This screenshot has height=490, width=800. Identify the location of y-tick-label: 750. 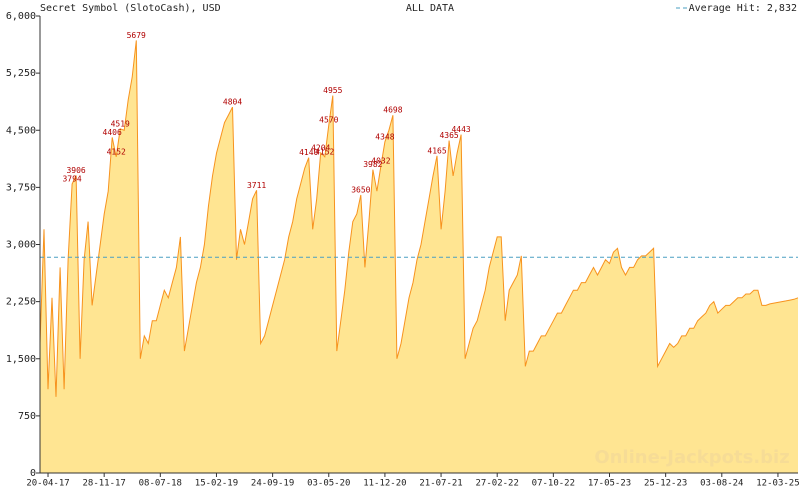
(27, 416).